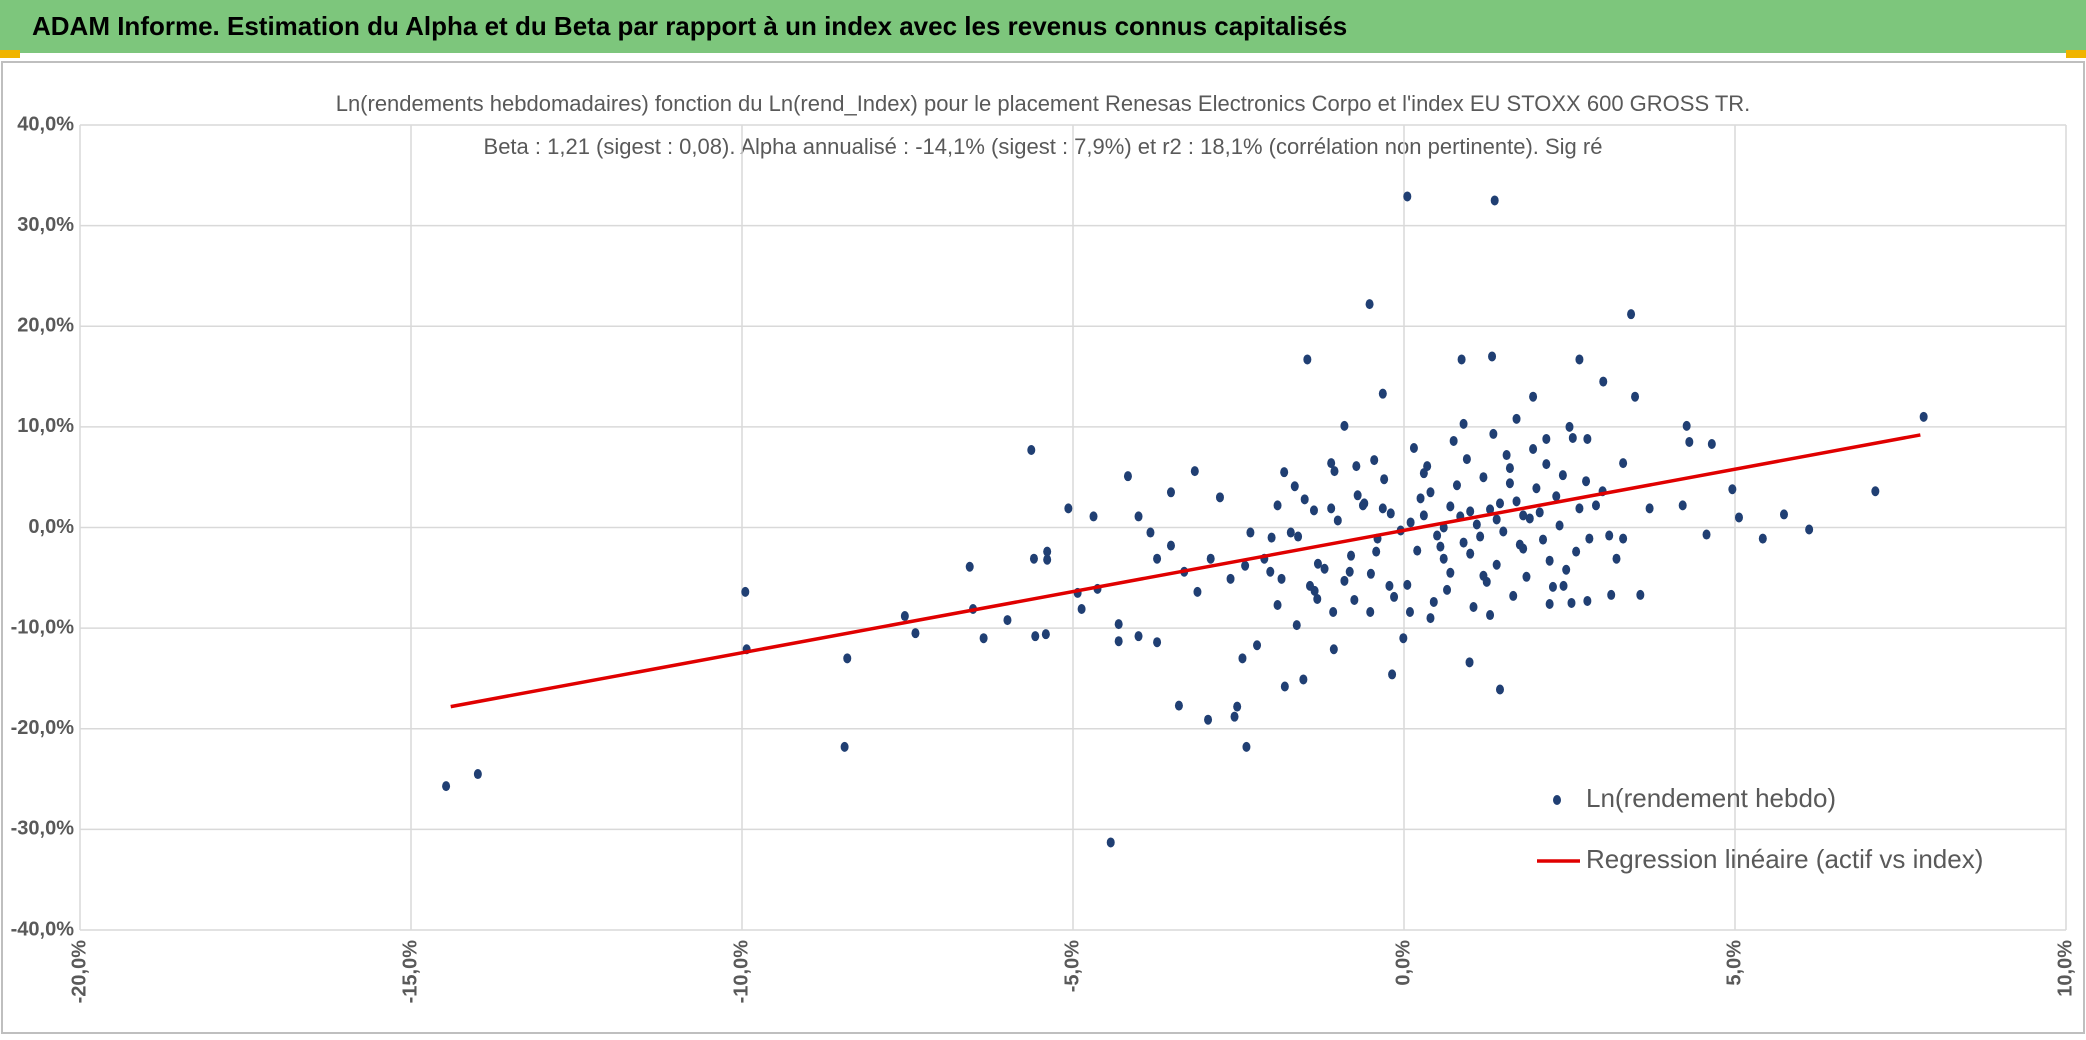  Describe the element at coordinates (1403, 963) in the screenshot. I see `x-tick-label: 0,0%` at that location.